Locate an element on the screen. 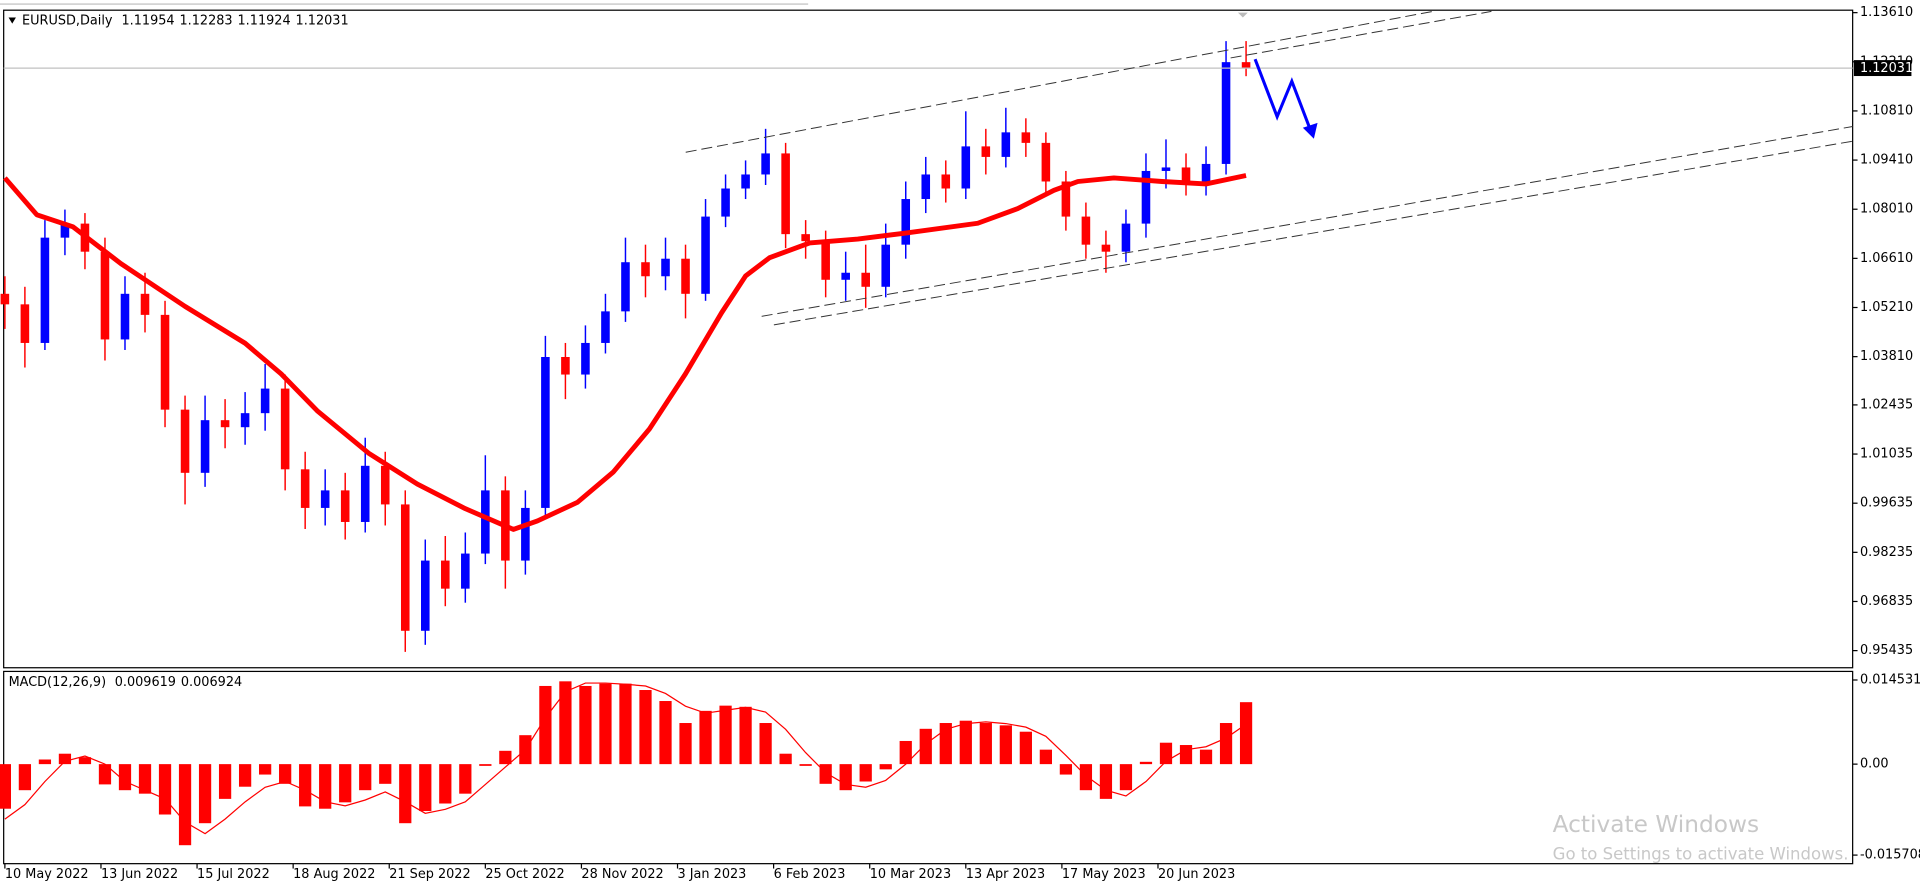 This screenshot has width=1920, height=891. x-tick-label: 15 Jul 2022 is located at coordinates (233, 874).